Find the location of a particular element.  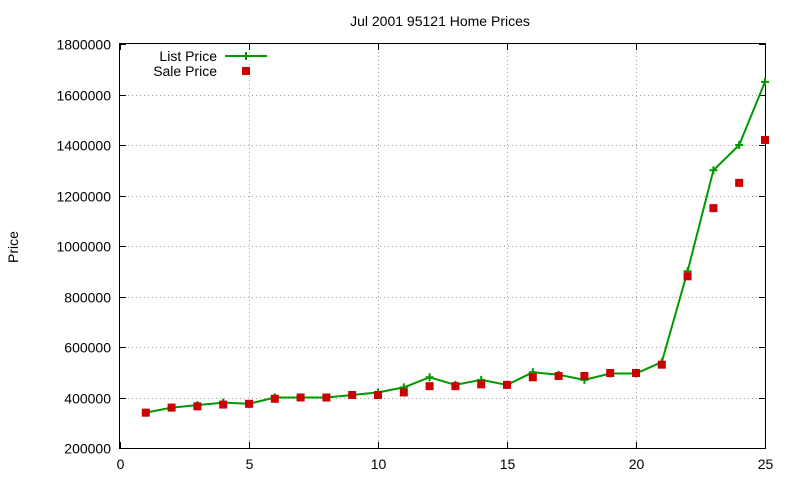

x-tick-label: 25 is located at coordinates (766, 464).